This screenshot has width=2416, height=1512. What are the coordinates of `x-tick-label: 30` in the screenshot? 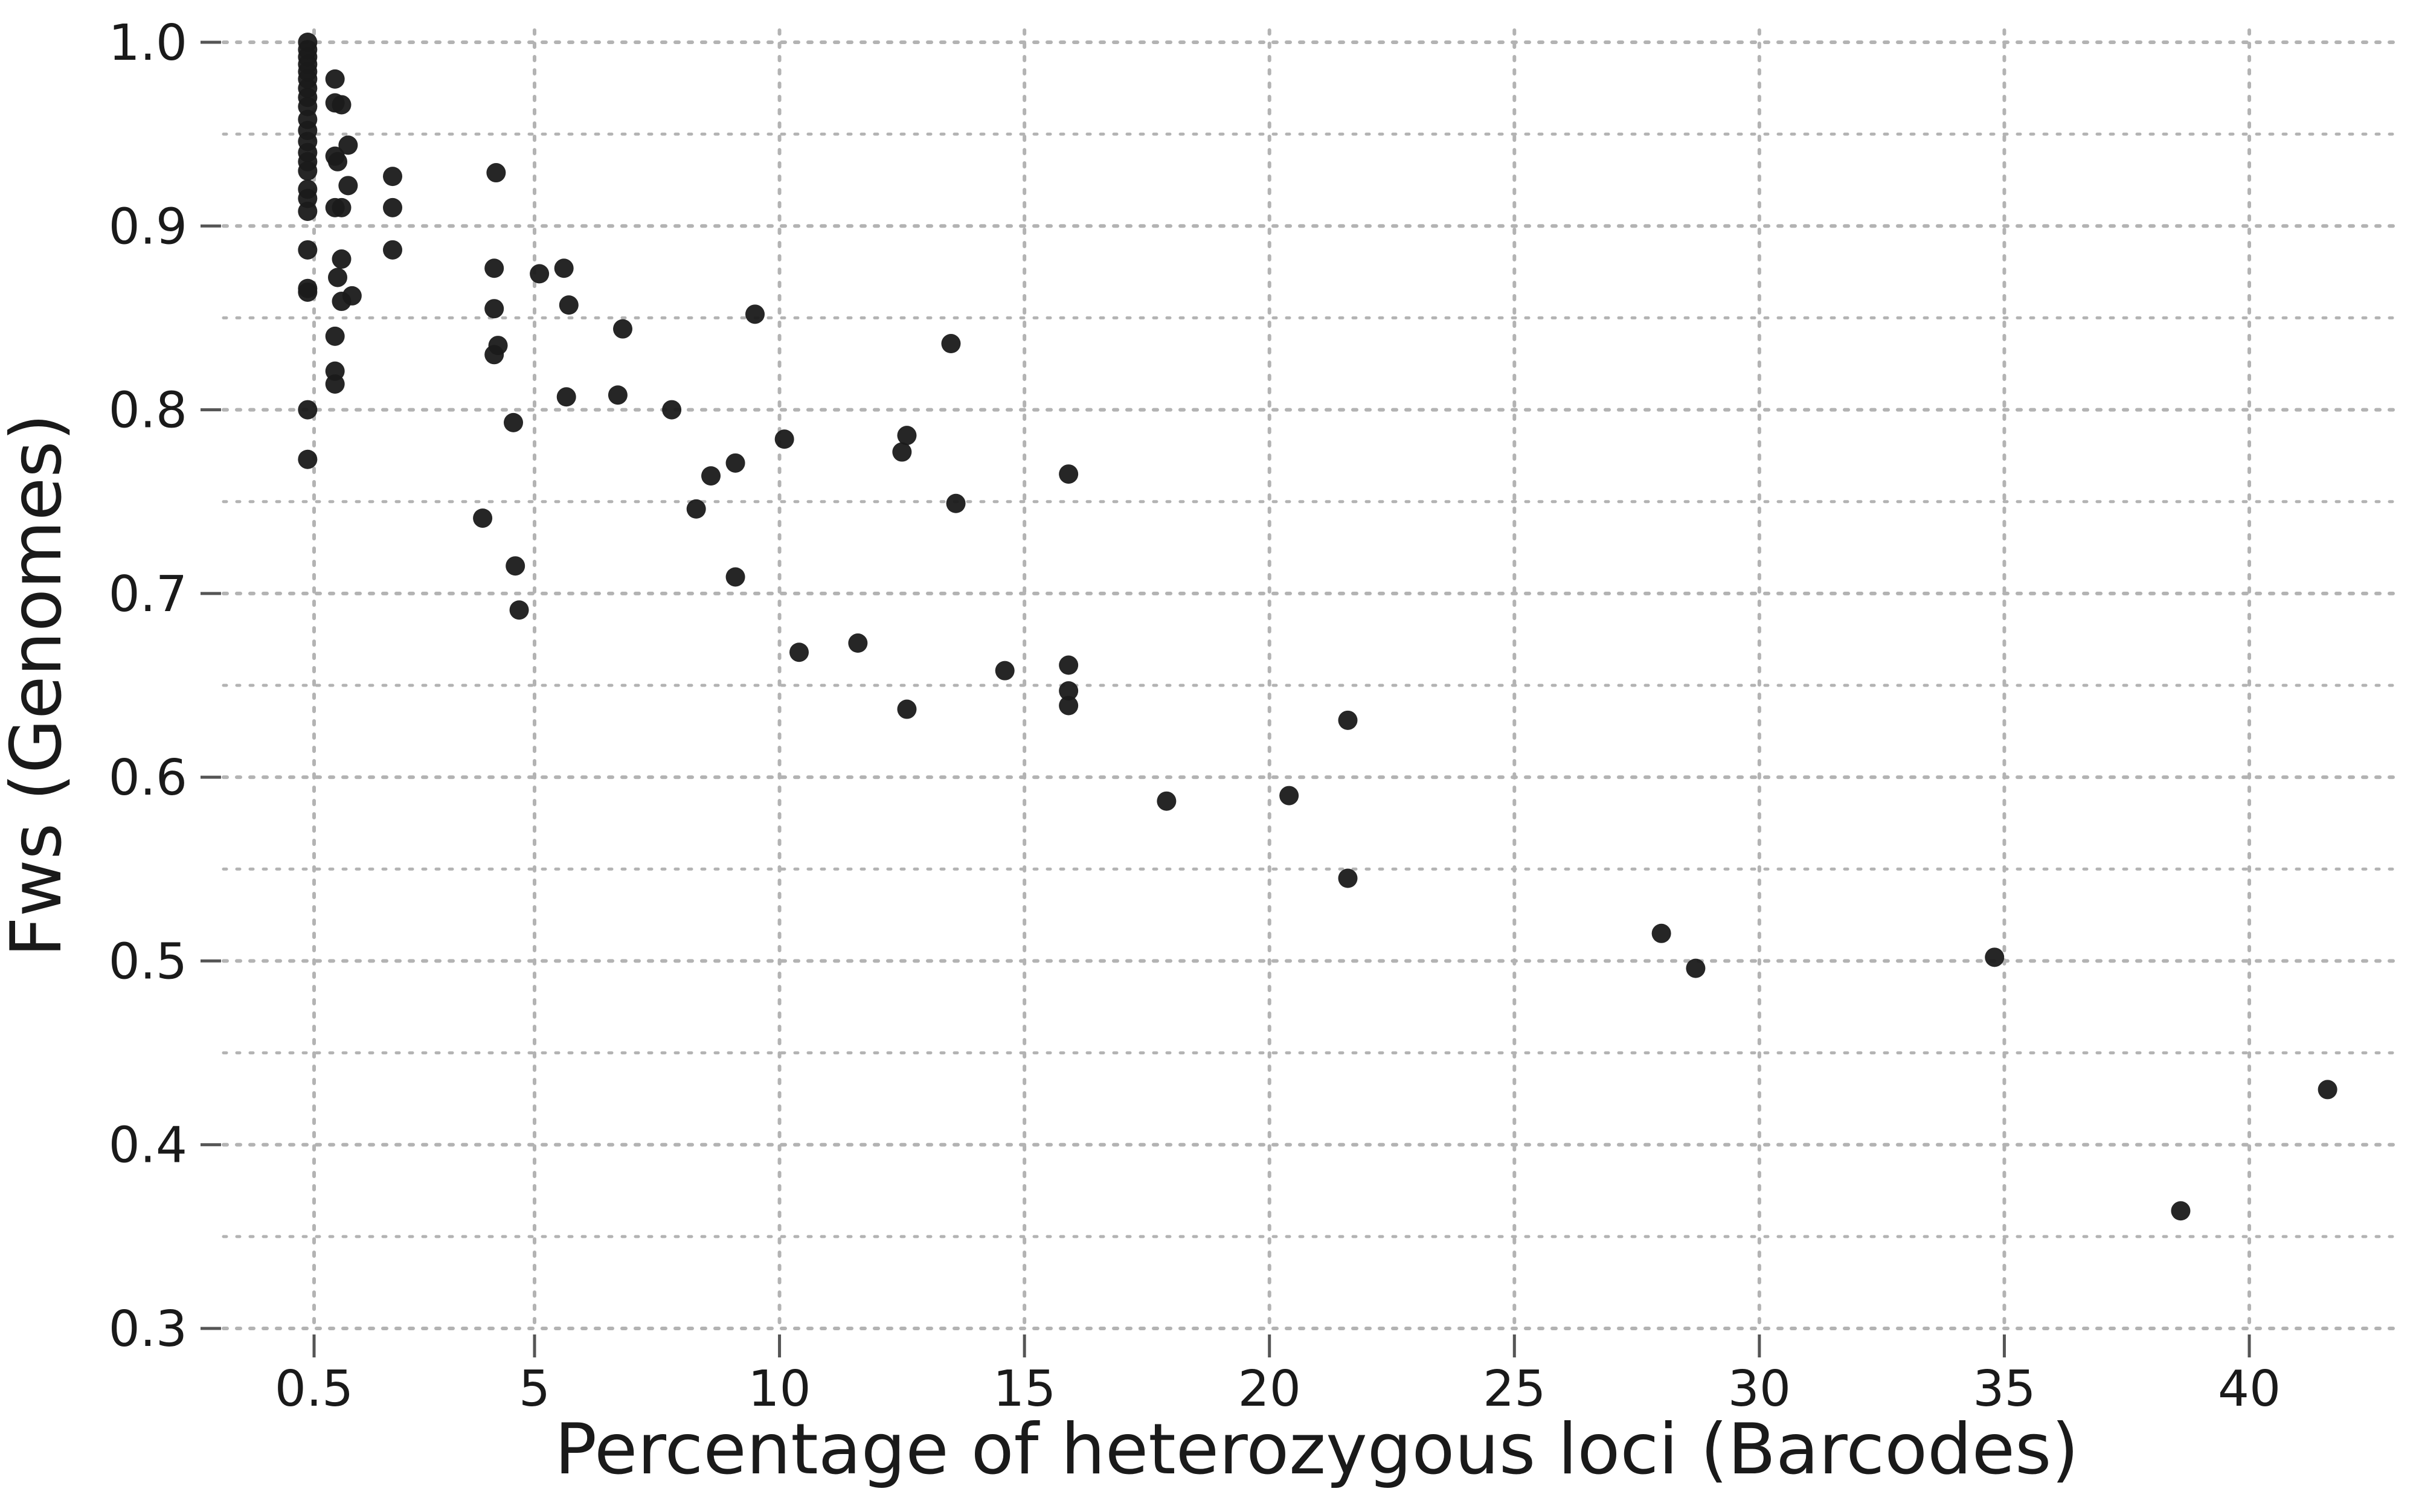 It's located at (1759, 1389).